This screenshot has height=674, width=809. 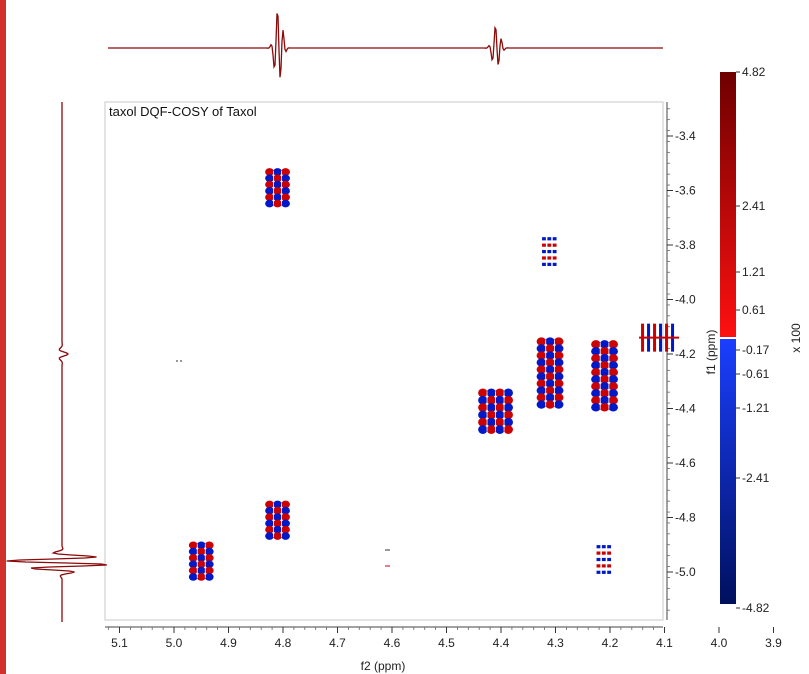 What do you see at coordinates (119, 643) in the screenshot?
I see `x-tick-label: 5.1` at bounding box center [119, 643].